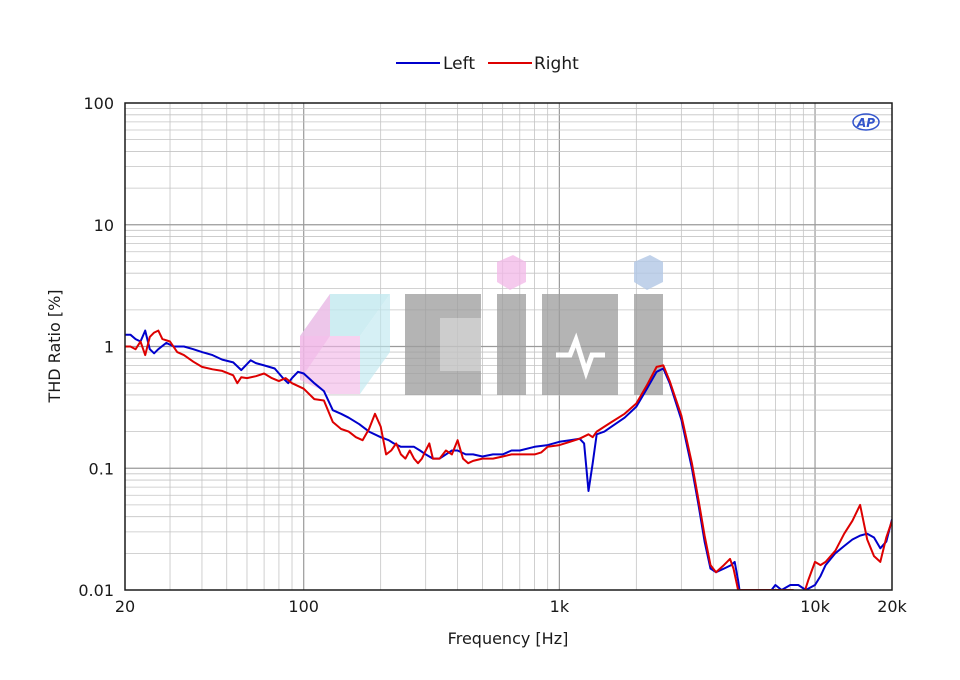  What do you see at coordinates (508, 638) in the screenshot?
I see `x-axis-label: Frequency [Hz]` at bounding box center [508, 638].